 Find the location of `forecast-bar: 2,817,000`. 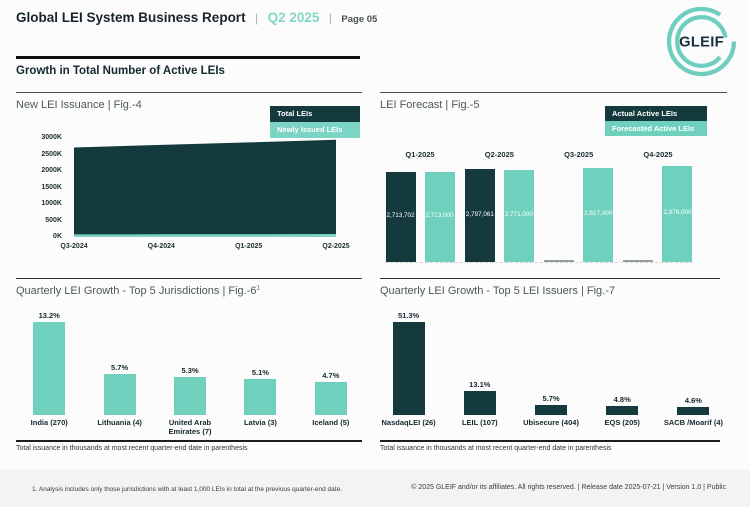

forecast-bar: 2,817,000 is located at coordinates (598, 215).